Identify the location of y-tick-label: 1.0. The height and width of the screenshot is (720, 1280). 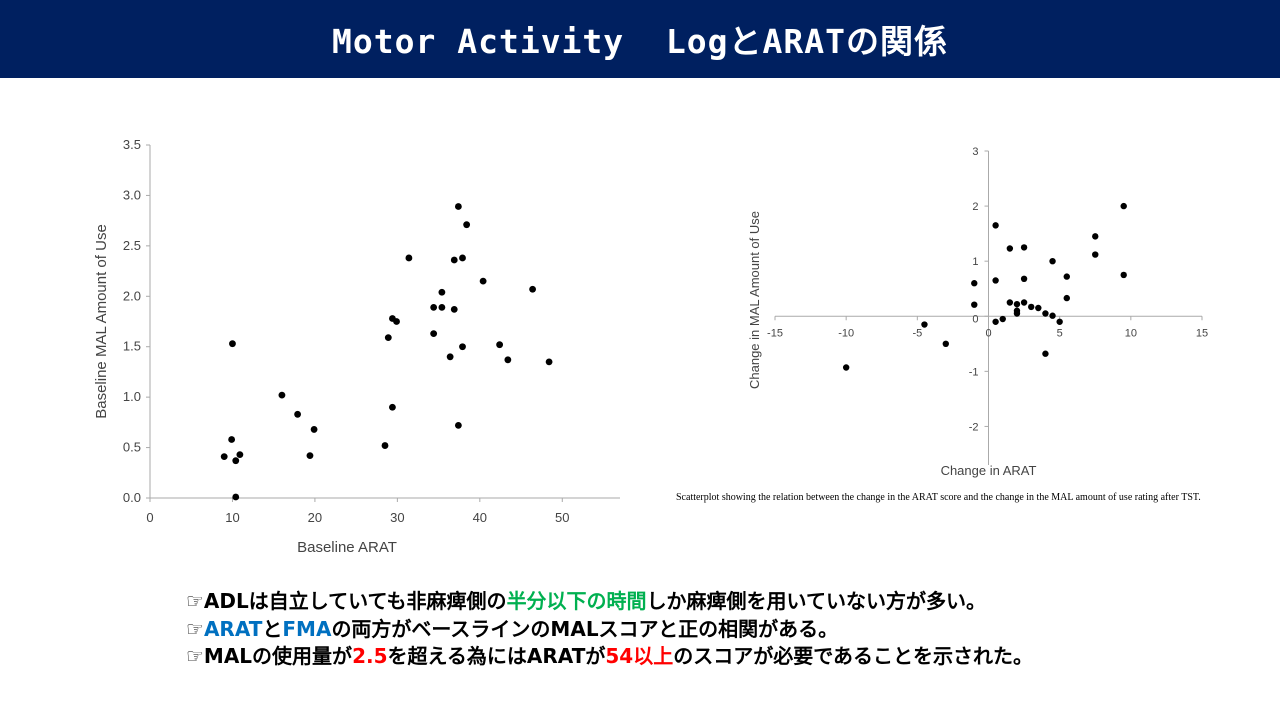
(132, 396).